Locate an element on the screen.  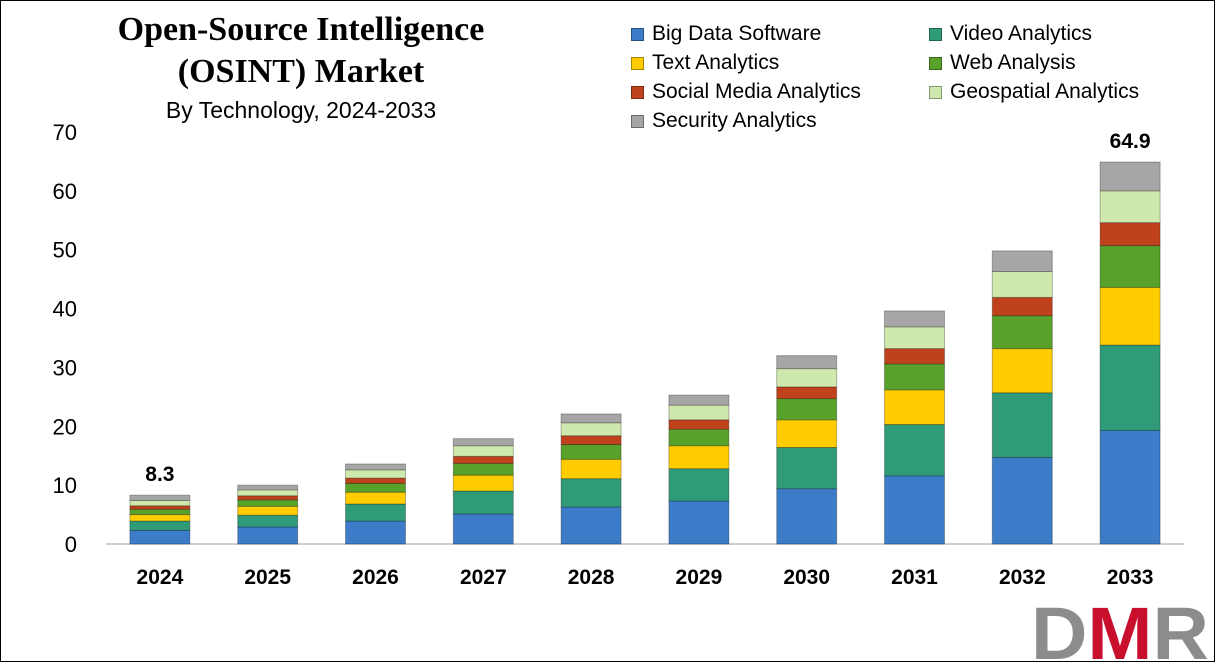
bar-segment-text-analytics-2026 is located at coordinates (375, 498).